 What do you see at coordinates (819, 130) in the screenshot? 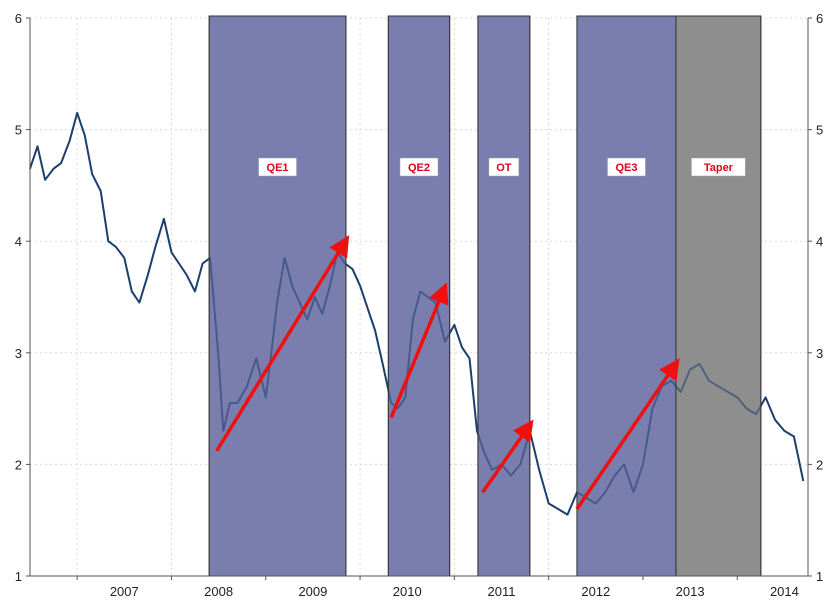
I see `y-tick-label-right: 5` at bounding box center [819, 130].